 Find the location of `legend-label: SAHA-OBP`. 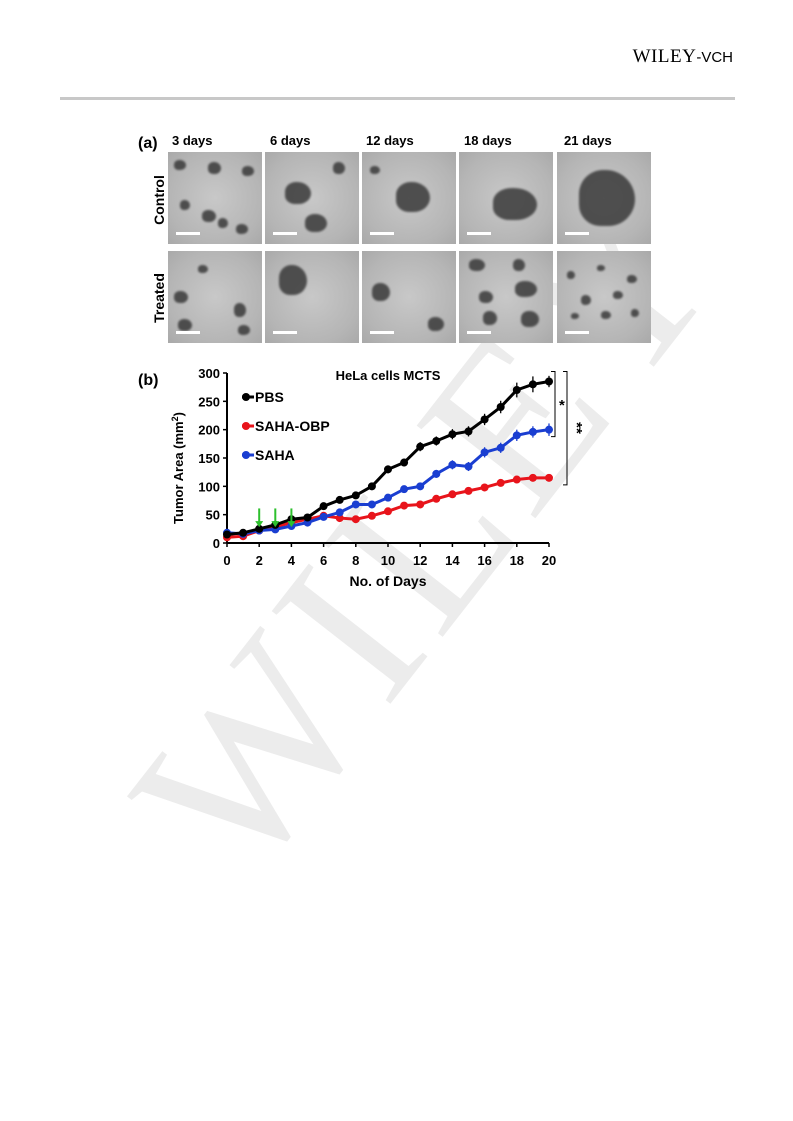

legend-label: SAHA-OBP is located at coordinates (292, 426).